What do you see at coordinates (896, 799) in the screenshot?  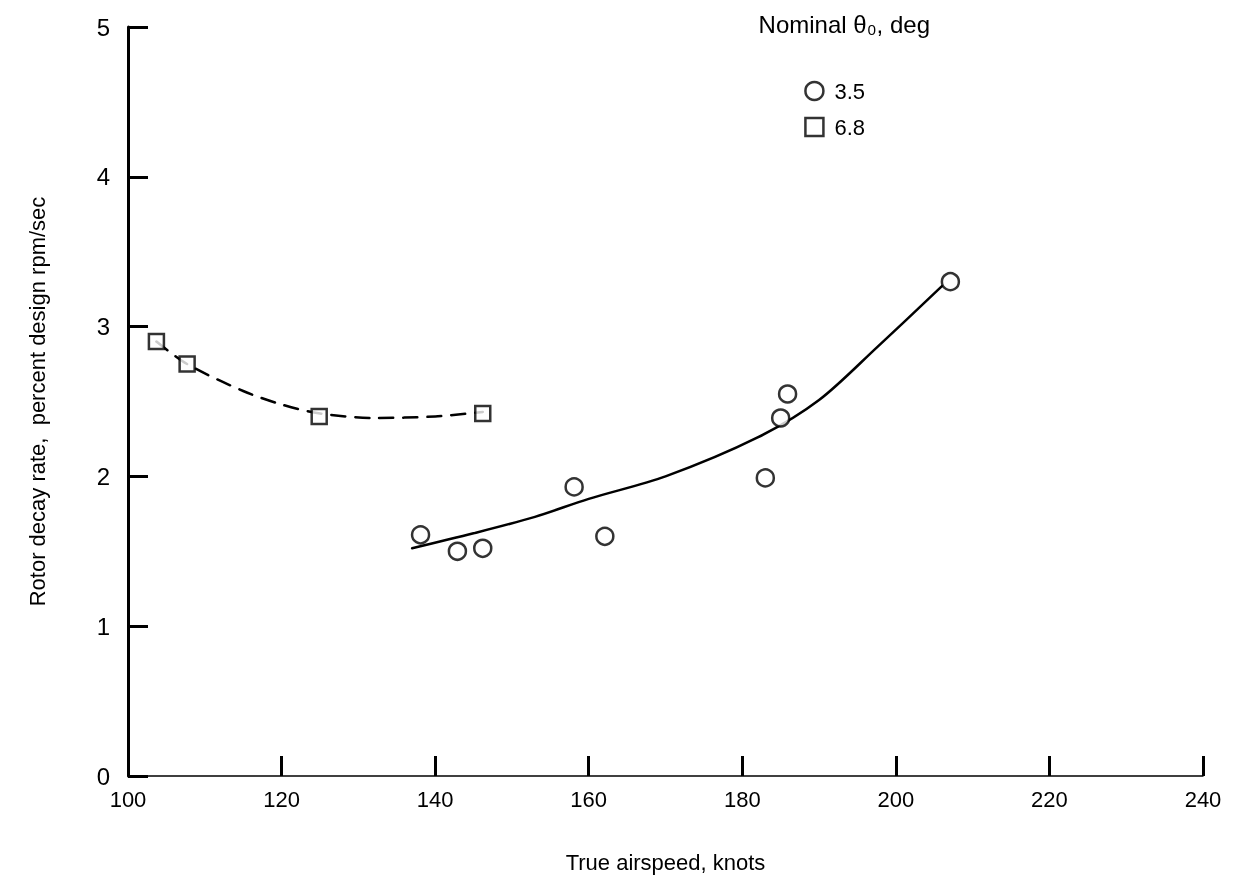 I see `x-tick-label: 200` at bounding box center [896, 799].